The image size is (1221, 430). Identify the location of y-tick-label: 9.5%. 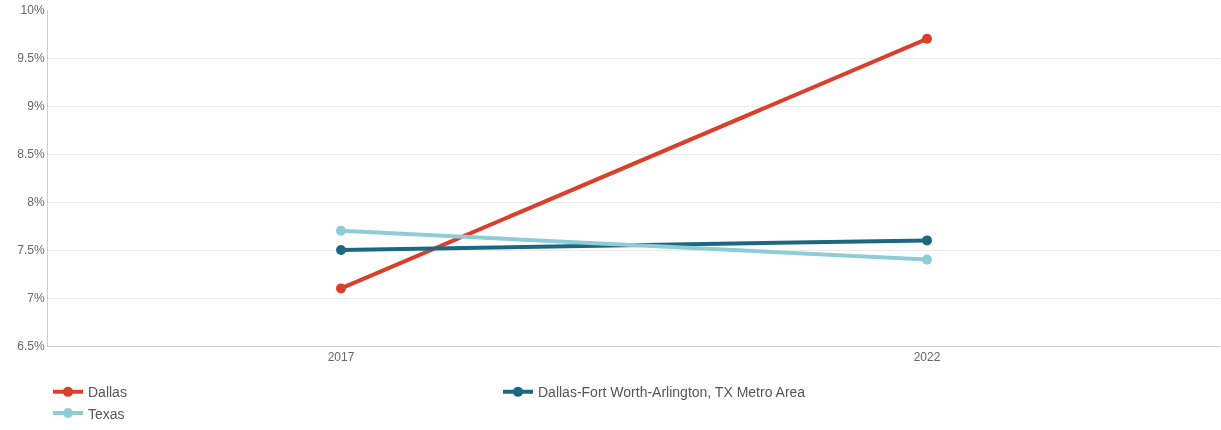
(31, 58).